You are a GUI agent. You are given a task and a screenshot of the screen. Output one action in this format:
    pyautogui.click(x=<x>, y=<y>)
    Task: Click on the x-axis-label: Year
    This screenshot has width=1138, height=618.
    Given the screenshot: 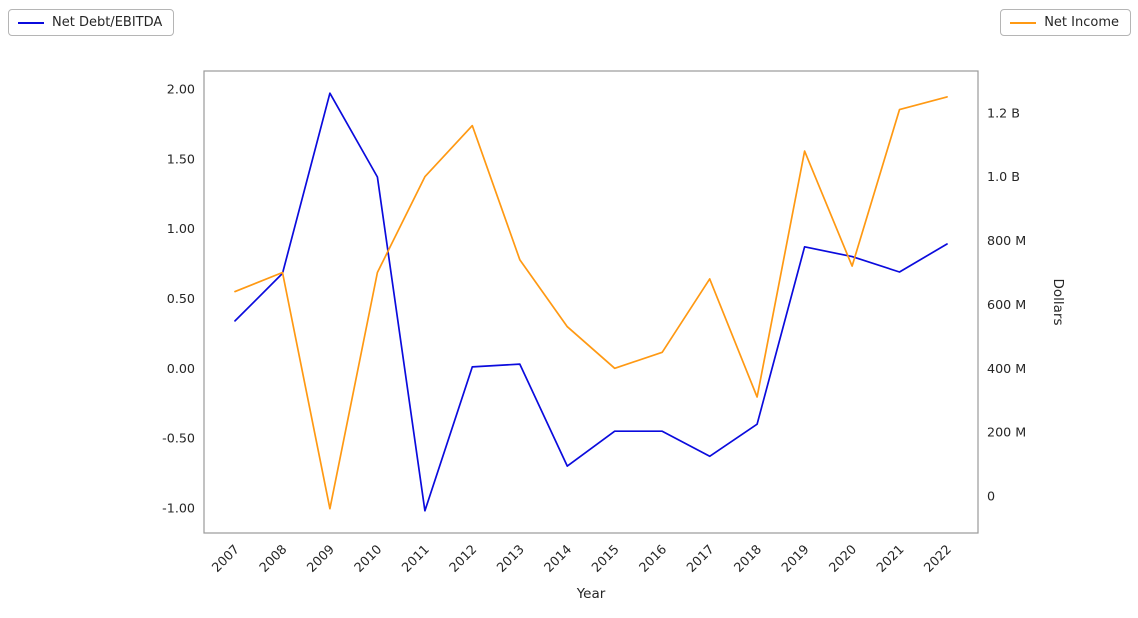 What is the action you would take?
    pyautogui.click(x=591, y=594)
    